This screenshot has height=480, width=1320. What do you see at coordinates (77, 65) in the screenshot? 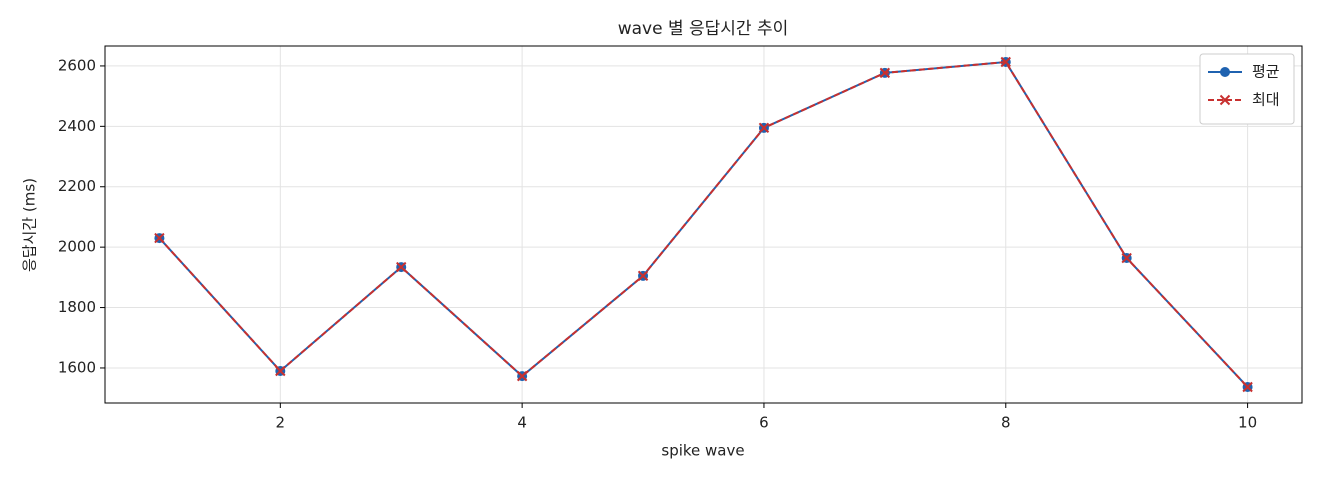
I see `y-tick-label: 2600` at bounding box center [77, 65].